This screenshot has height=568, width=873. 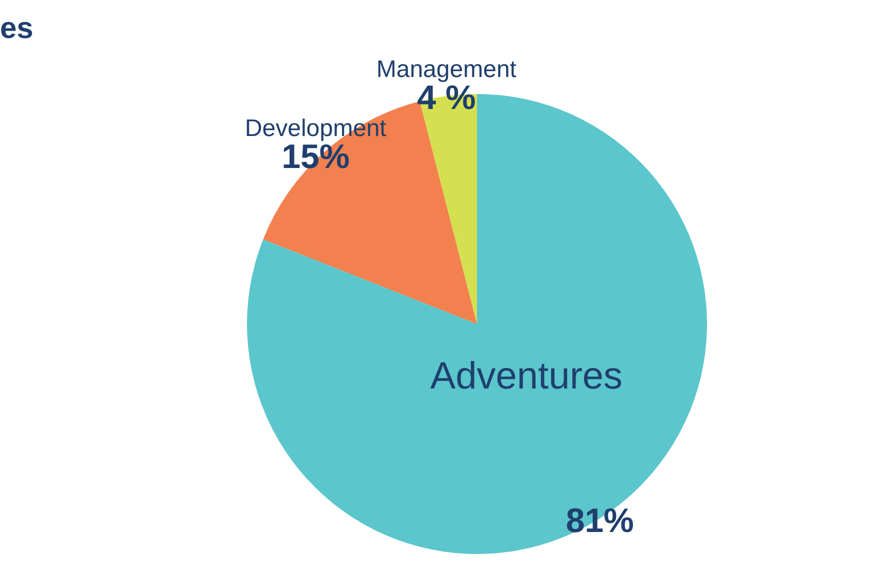 I want to click on slice-label: Management, so click(x=446, y=69).